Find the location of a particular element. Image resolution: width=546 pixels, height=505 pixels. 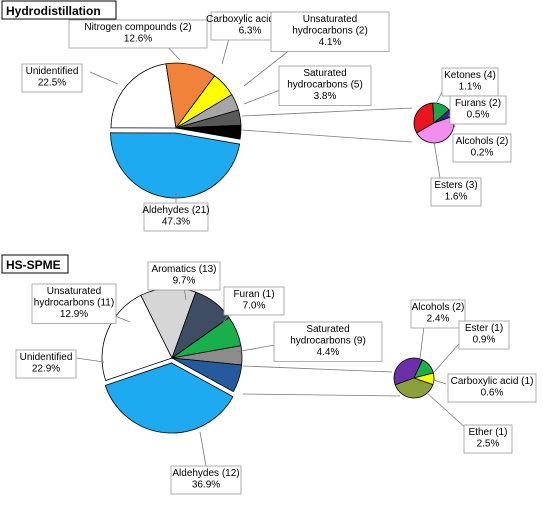

panel-title: Hydrodistillation is located at coordinates (53, 11).